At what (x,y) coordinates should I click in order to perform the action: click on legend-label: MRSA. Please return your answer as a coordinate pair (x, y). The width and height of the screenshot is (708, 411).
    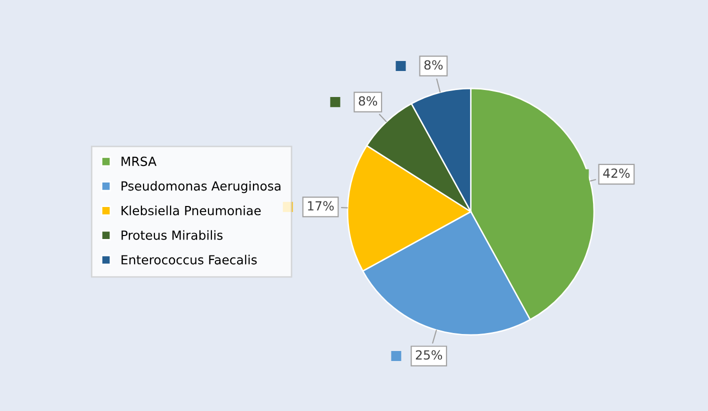
    Looking at the image, I should click on (139, 161).